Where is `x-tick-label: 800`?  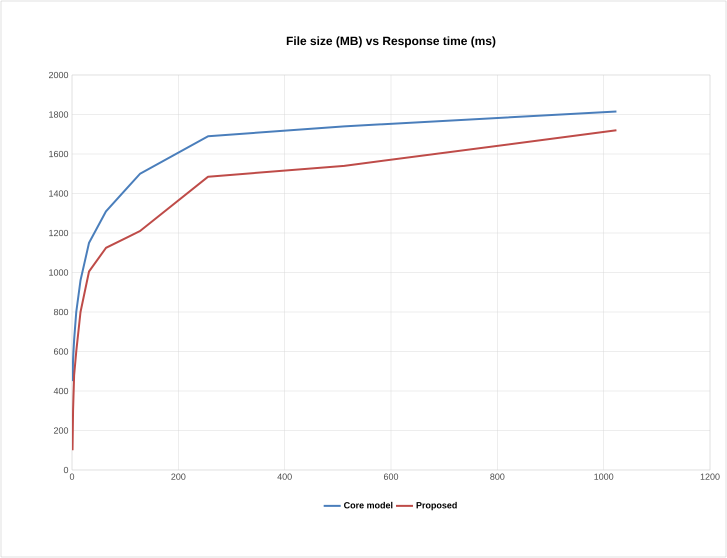 x-tick-label: 800 is located at coordinates (497, 477).